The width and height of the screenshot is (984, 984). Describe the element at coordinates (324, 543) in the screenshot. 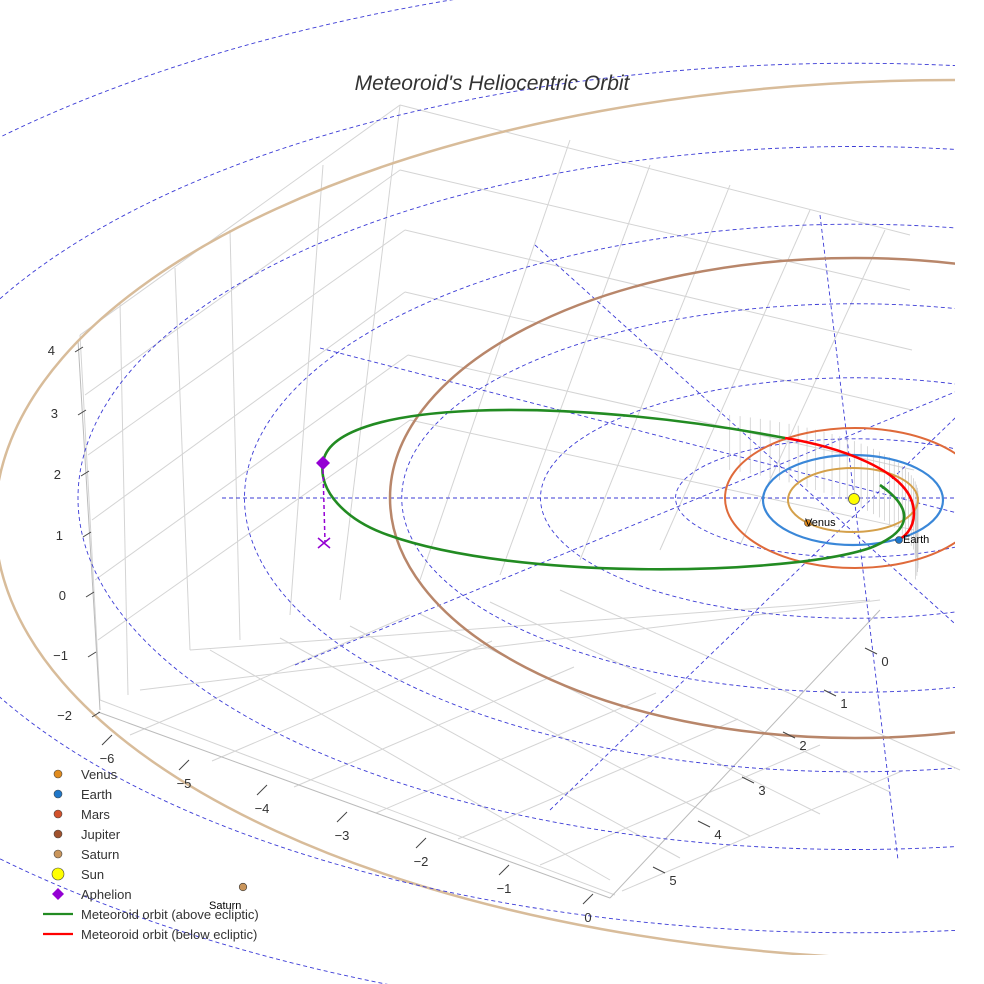

I see `aphelion-projection-marker` at that location.